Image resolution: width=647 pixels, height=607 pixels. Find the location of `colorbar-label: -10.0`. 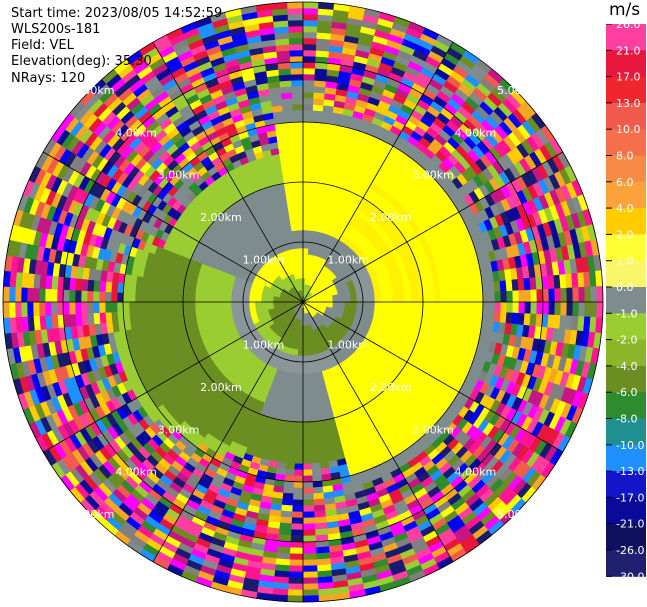

colorbar-label: -10.0 is located at coordinates (630, 445).